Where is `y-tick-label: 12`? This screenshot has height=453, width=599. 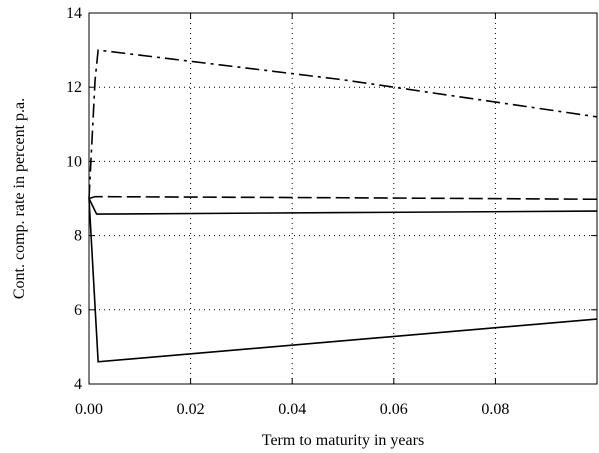 y-tick-label: 12 is located at coordinates (74, 87).